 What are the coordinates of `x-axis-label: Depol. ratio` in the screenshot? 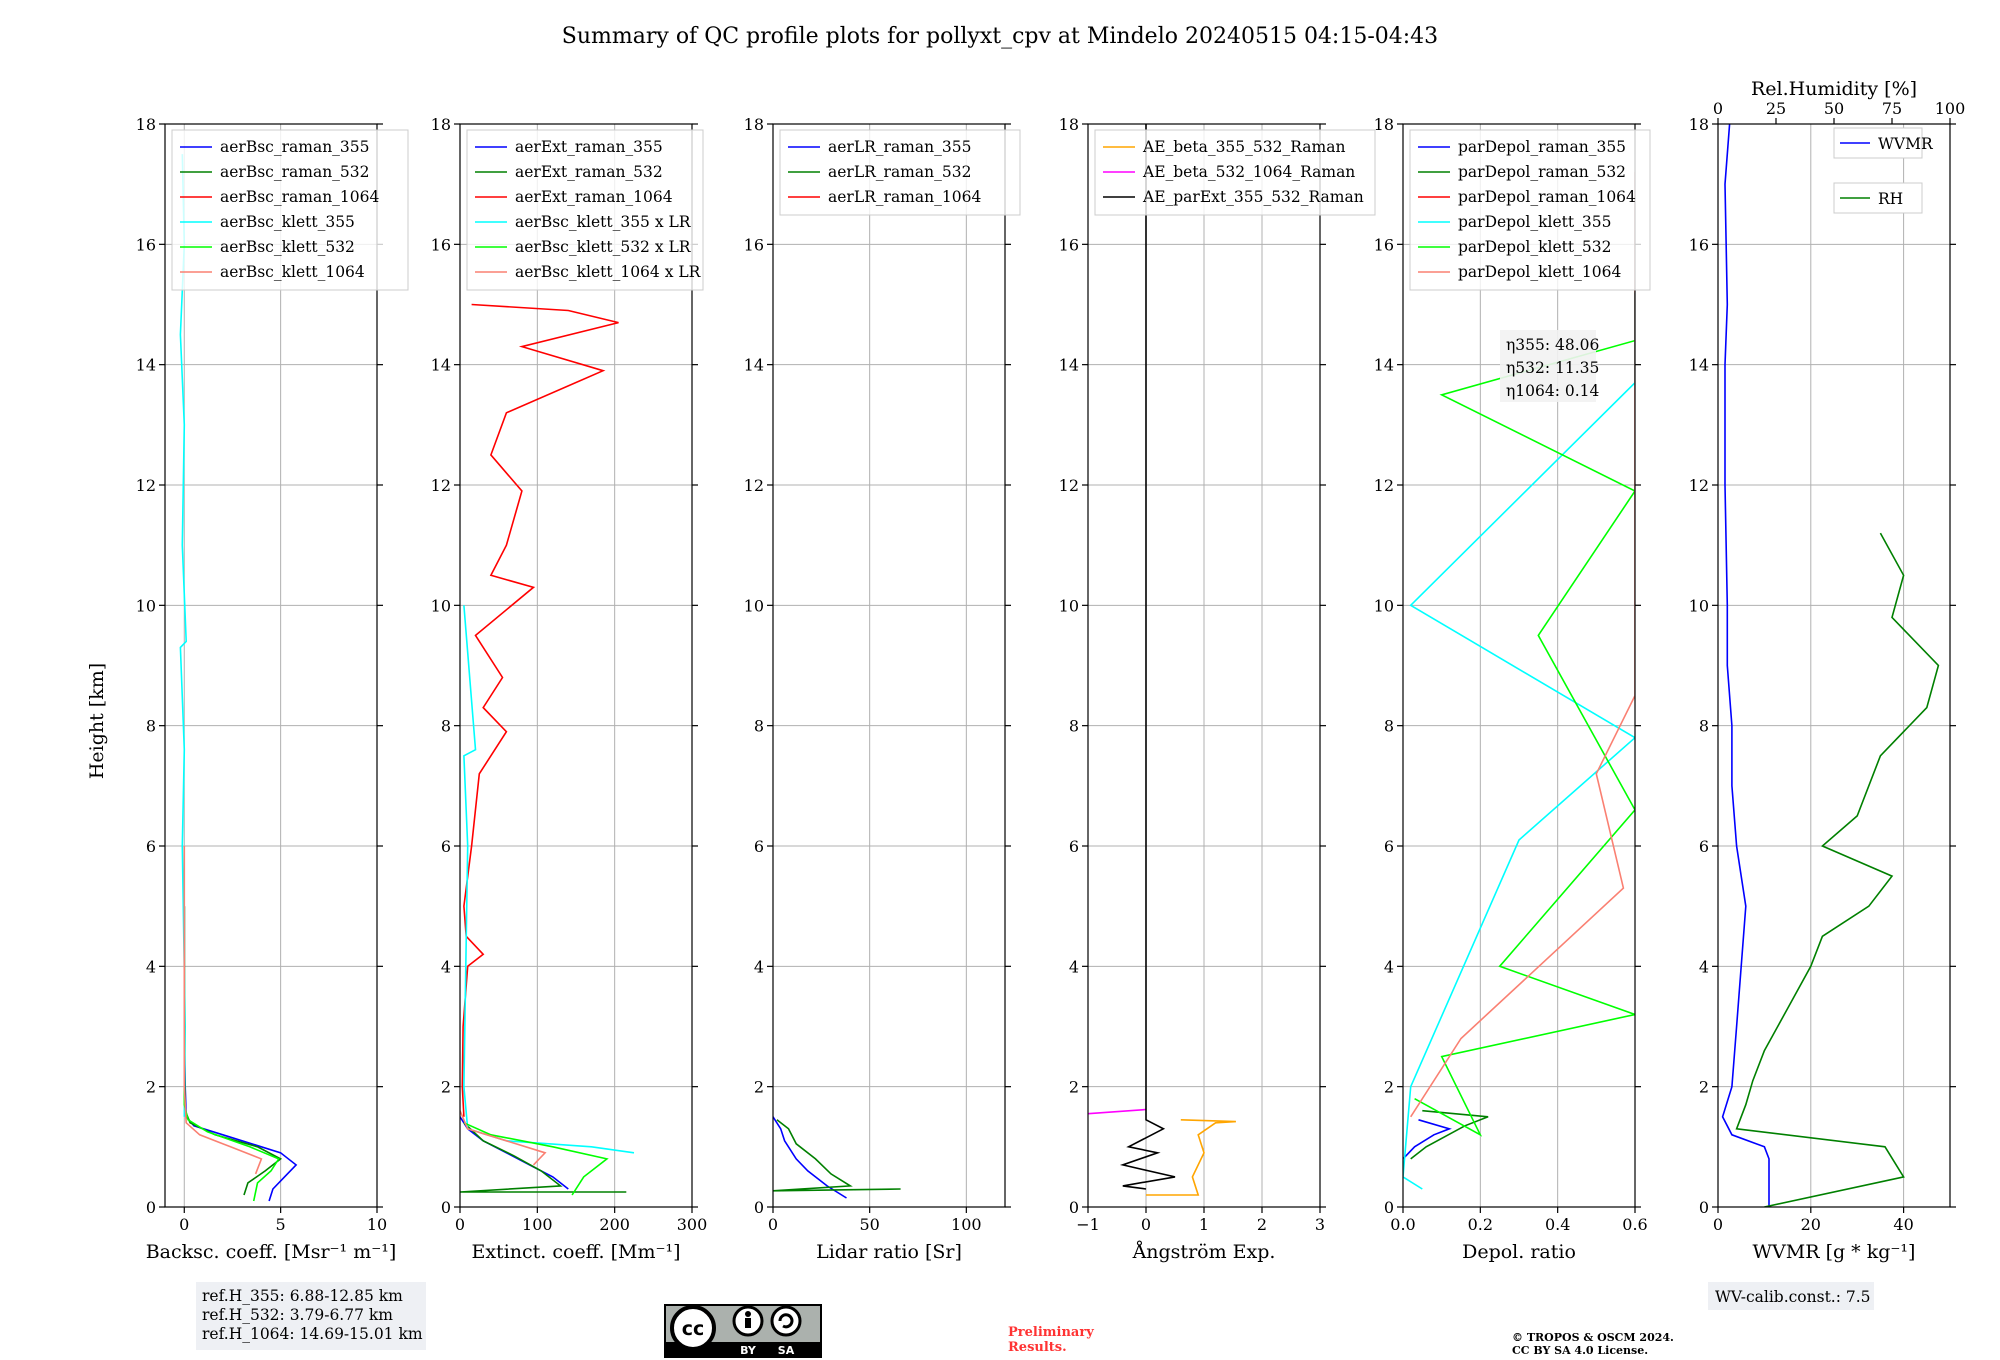 It's located at (1519, 1252).